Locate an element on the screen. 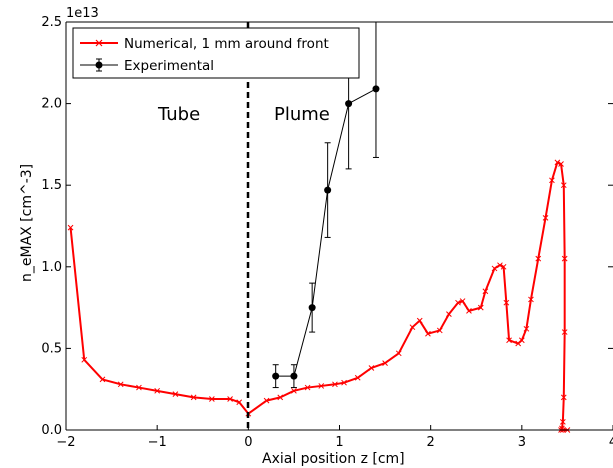  y-tick-label: 2.5 is located at coordinates (51, 22).